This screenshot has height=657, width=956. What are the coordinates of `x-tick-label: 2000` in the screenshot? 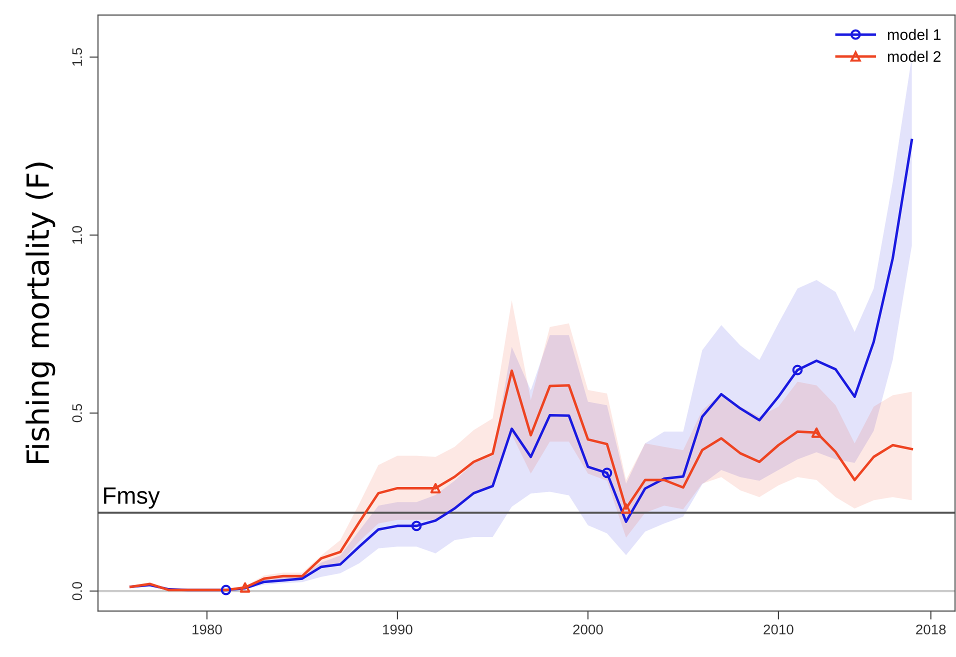 It's located at (588, 629).